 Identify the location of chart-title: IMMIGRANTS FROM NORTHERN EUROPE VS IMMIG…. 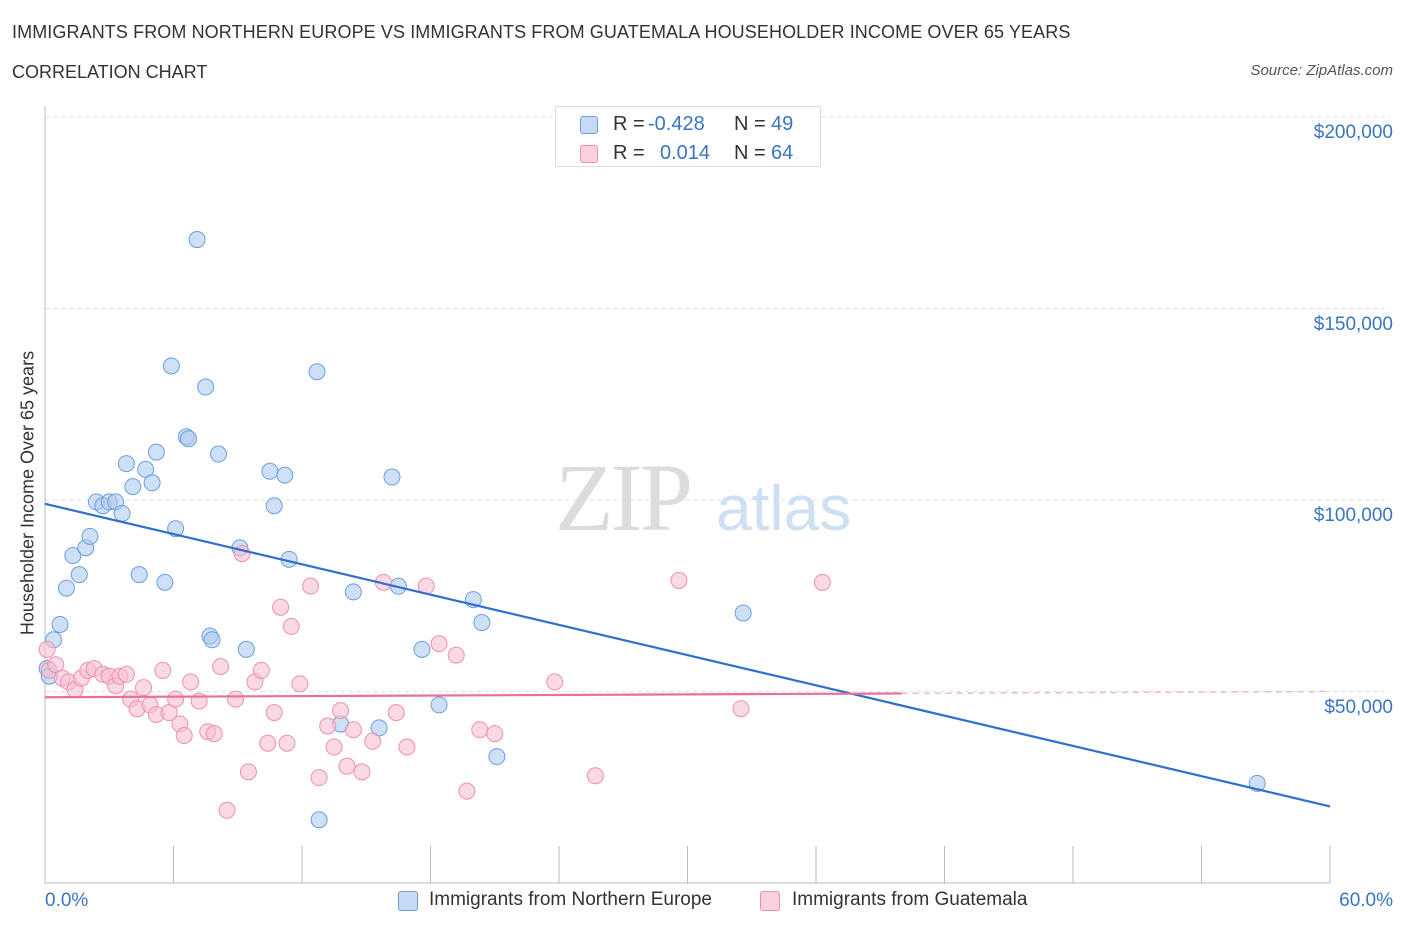
(541, 32).